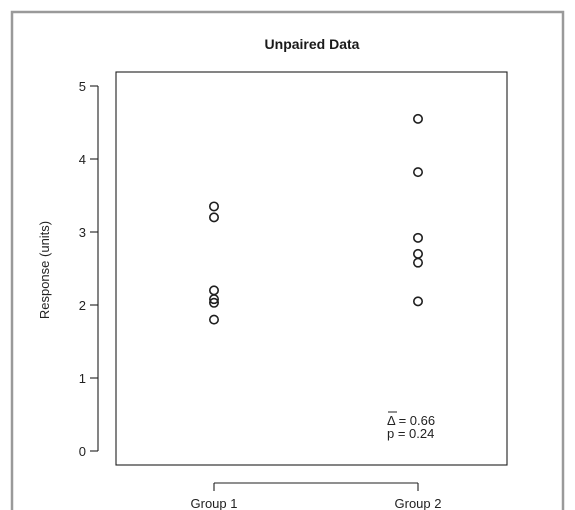 This screenshot has height=510, width=575. Describe the element at coordinates (82, 159) in the screenshot. I see `y-tick-label: 4` at that location.